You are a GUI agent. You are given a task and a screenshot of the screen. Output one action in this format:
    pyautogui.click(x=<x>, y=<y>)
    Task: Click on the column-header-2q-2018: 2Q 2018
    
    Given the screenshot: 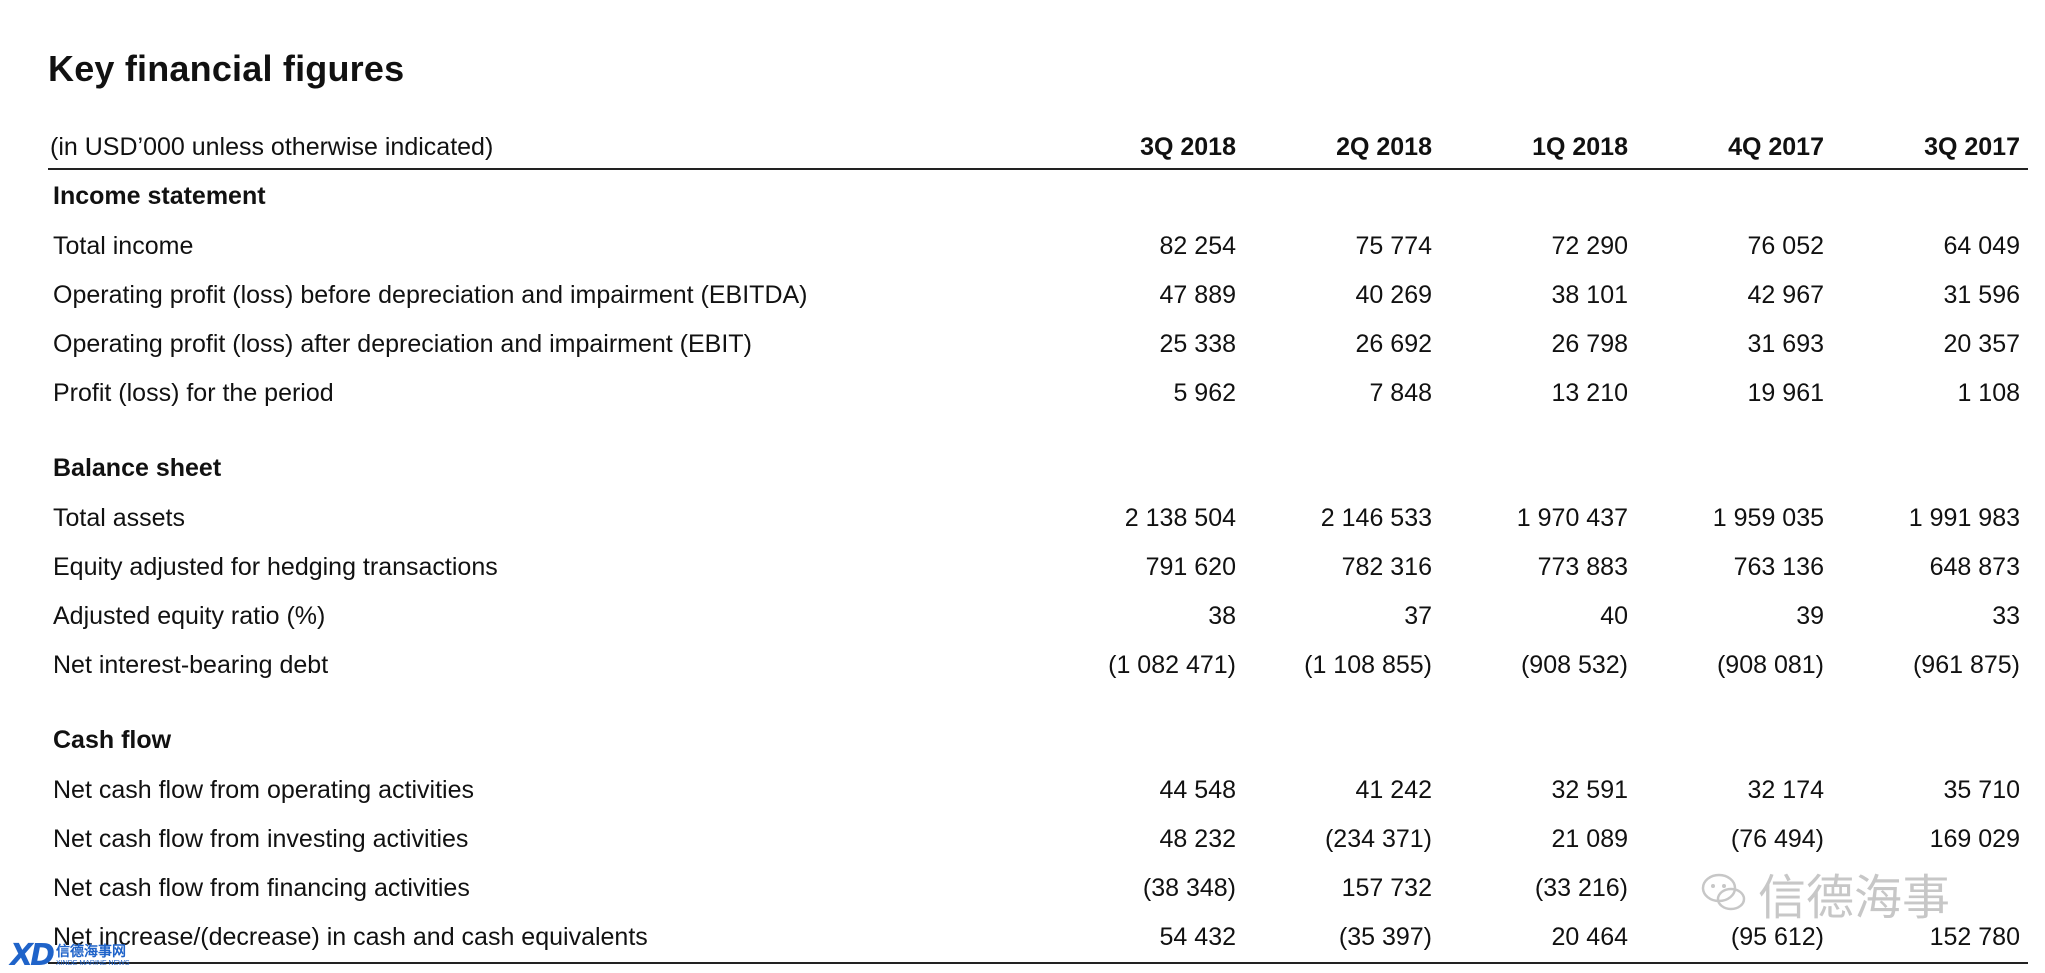 What is the action you would take?
    pyautogui.click(x=1342, y=145)
    